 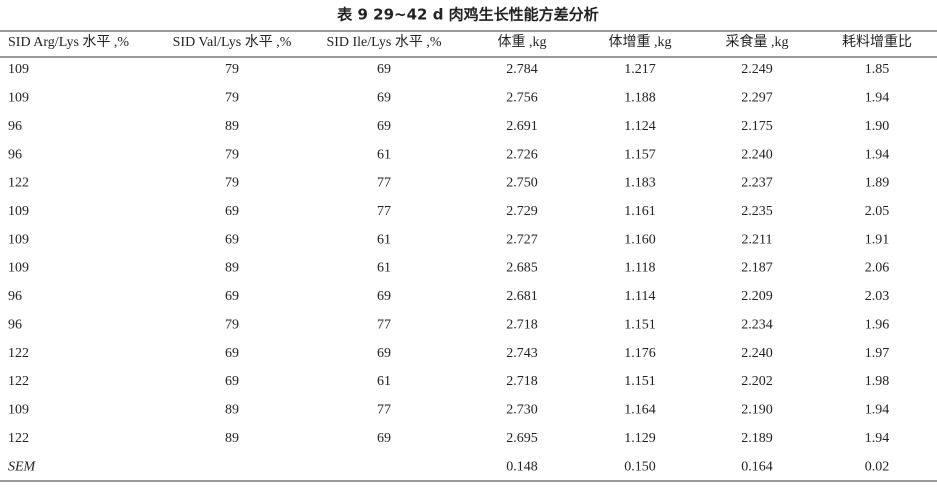 I want to click on table-cell: 2.756, so click(x=522, y=98).